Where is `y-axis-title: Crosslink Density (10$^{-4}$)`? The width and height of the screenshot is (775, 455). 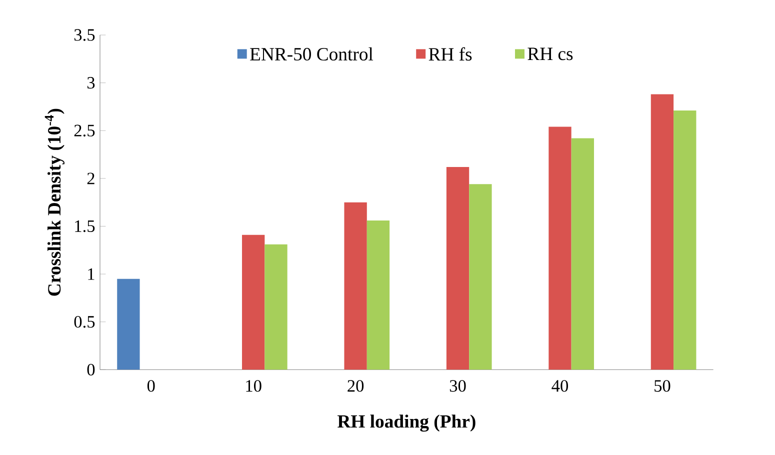 y-axis-title: Crosslink Density (10$^{-4}$) is located at coordinates (54, 202).